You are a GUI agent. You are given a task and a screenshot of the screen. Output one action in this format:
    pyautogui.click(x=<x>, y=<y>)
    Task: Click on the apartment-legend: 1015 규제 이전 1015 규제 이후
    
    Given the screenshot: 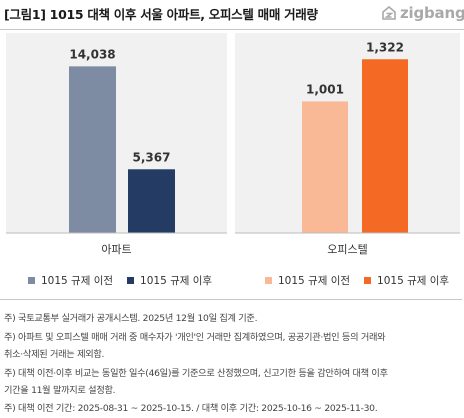 What is the action you would take?
    pyautogui.click(x=127, y=280)
    